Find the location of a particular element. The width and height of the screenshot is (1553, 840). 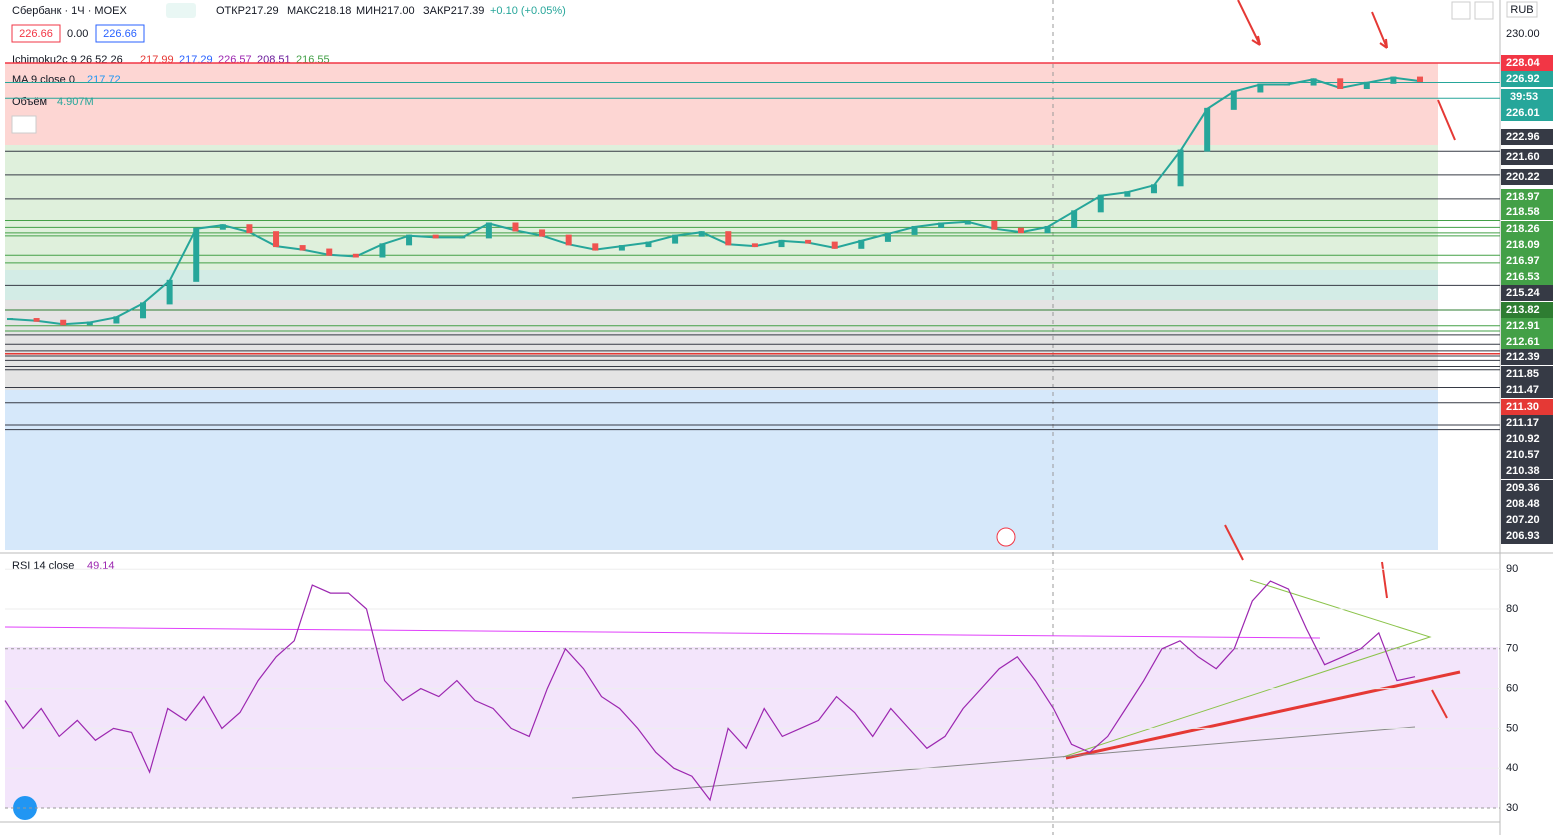

open: ОТКР217.29 is located at coordinates (247, 11).